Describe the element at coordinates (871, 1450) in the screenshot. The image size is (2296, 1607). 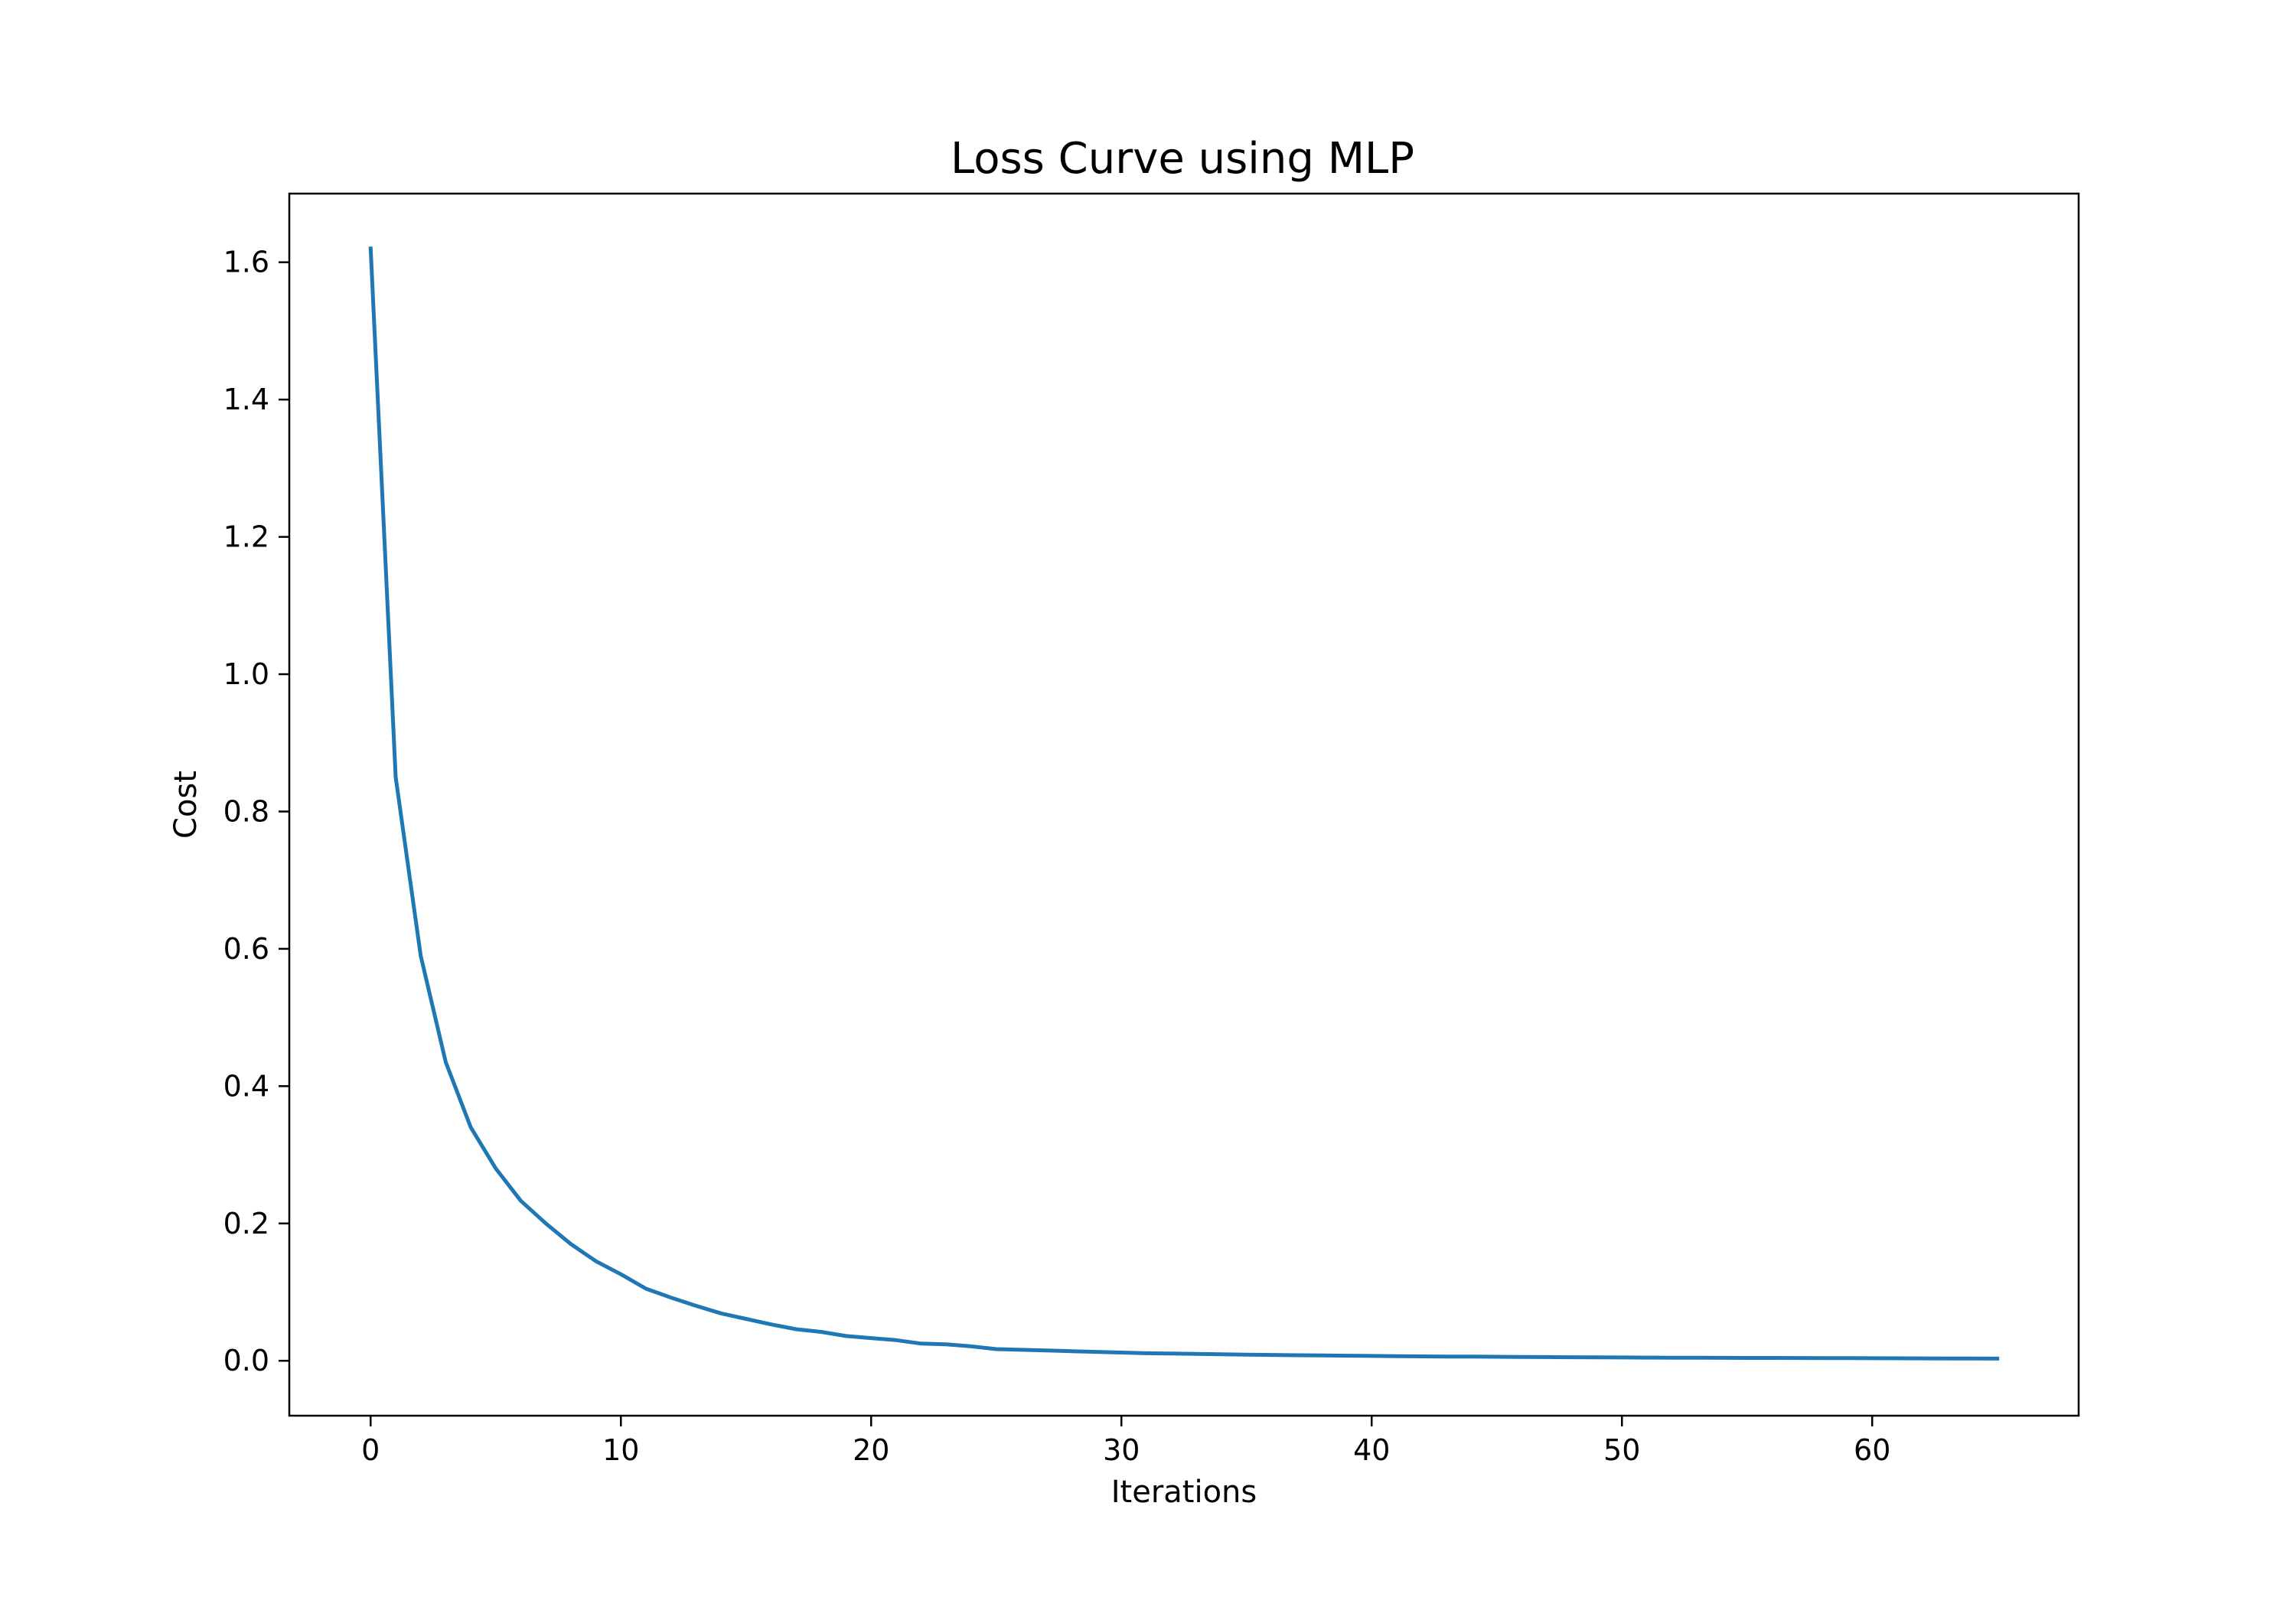
I see `x-tick-label: 20` at that location.